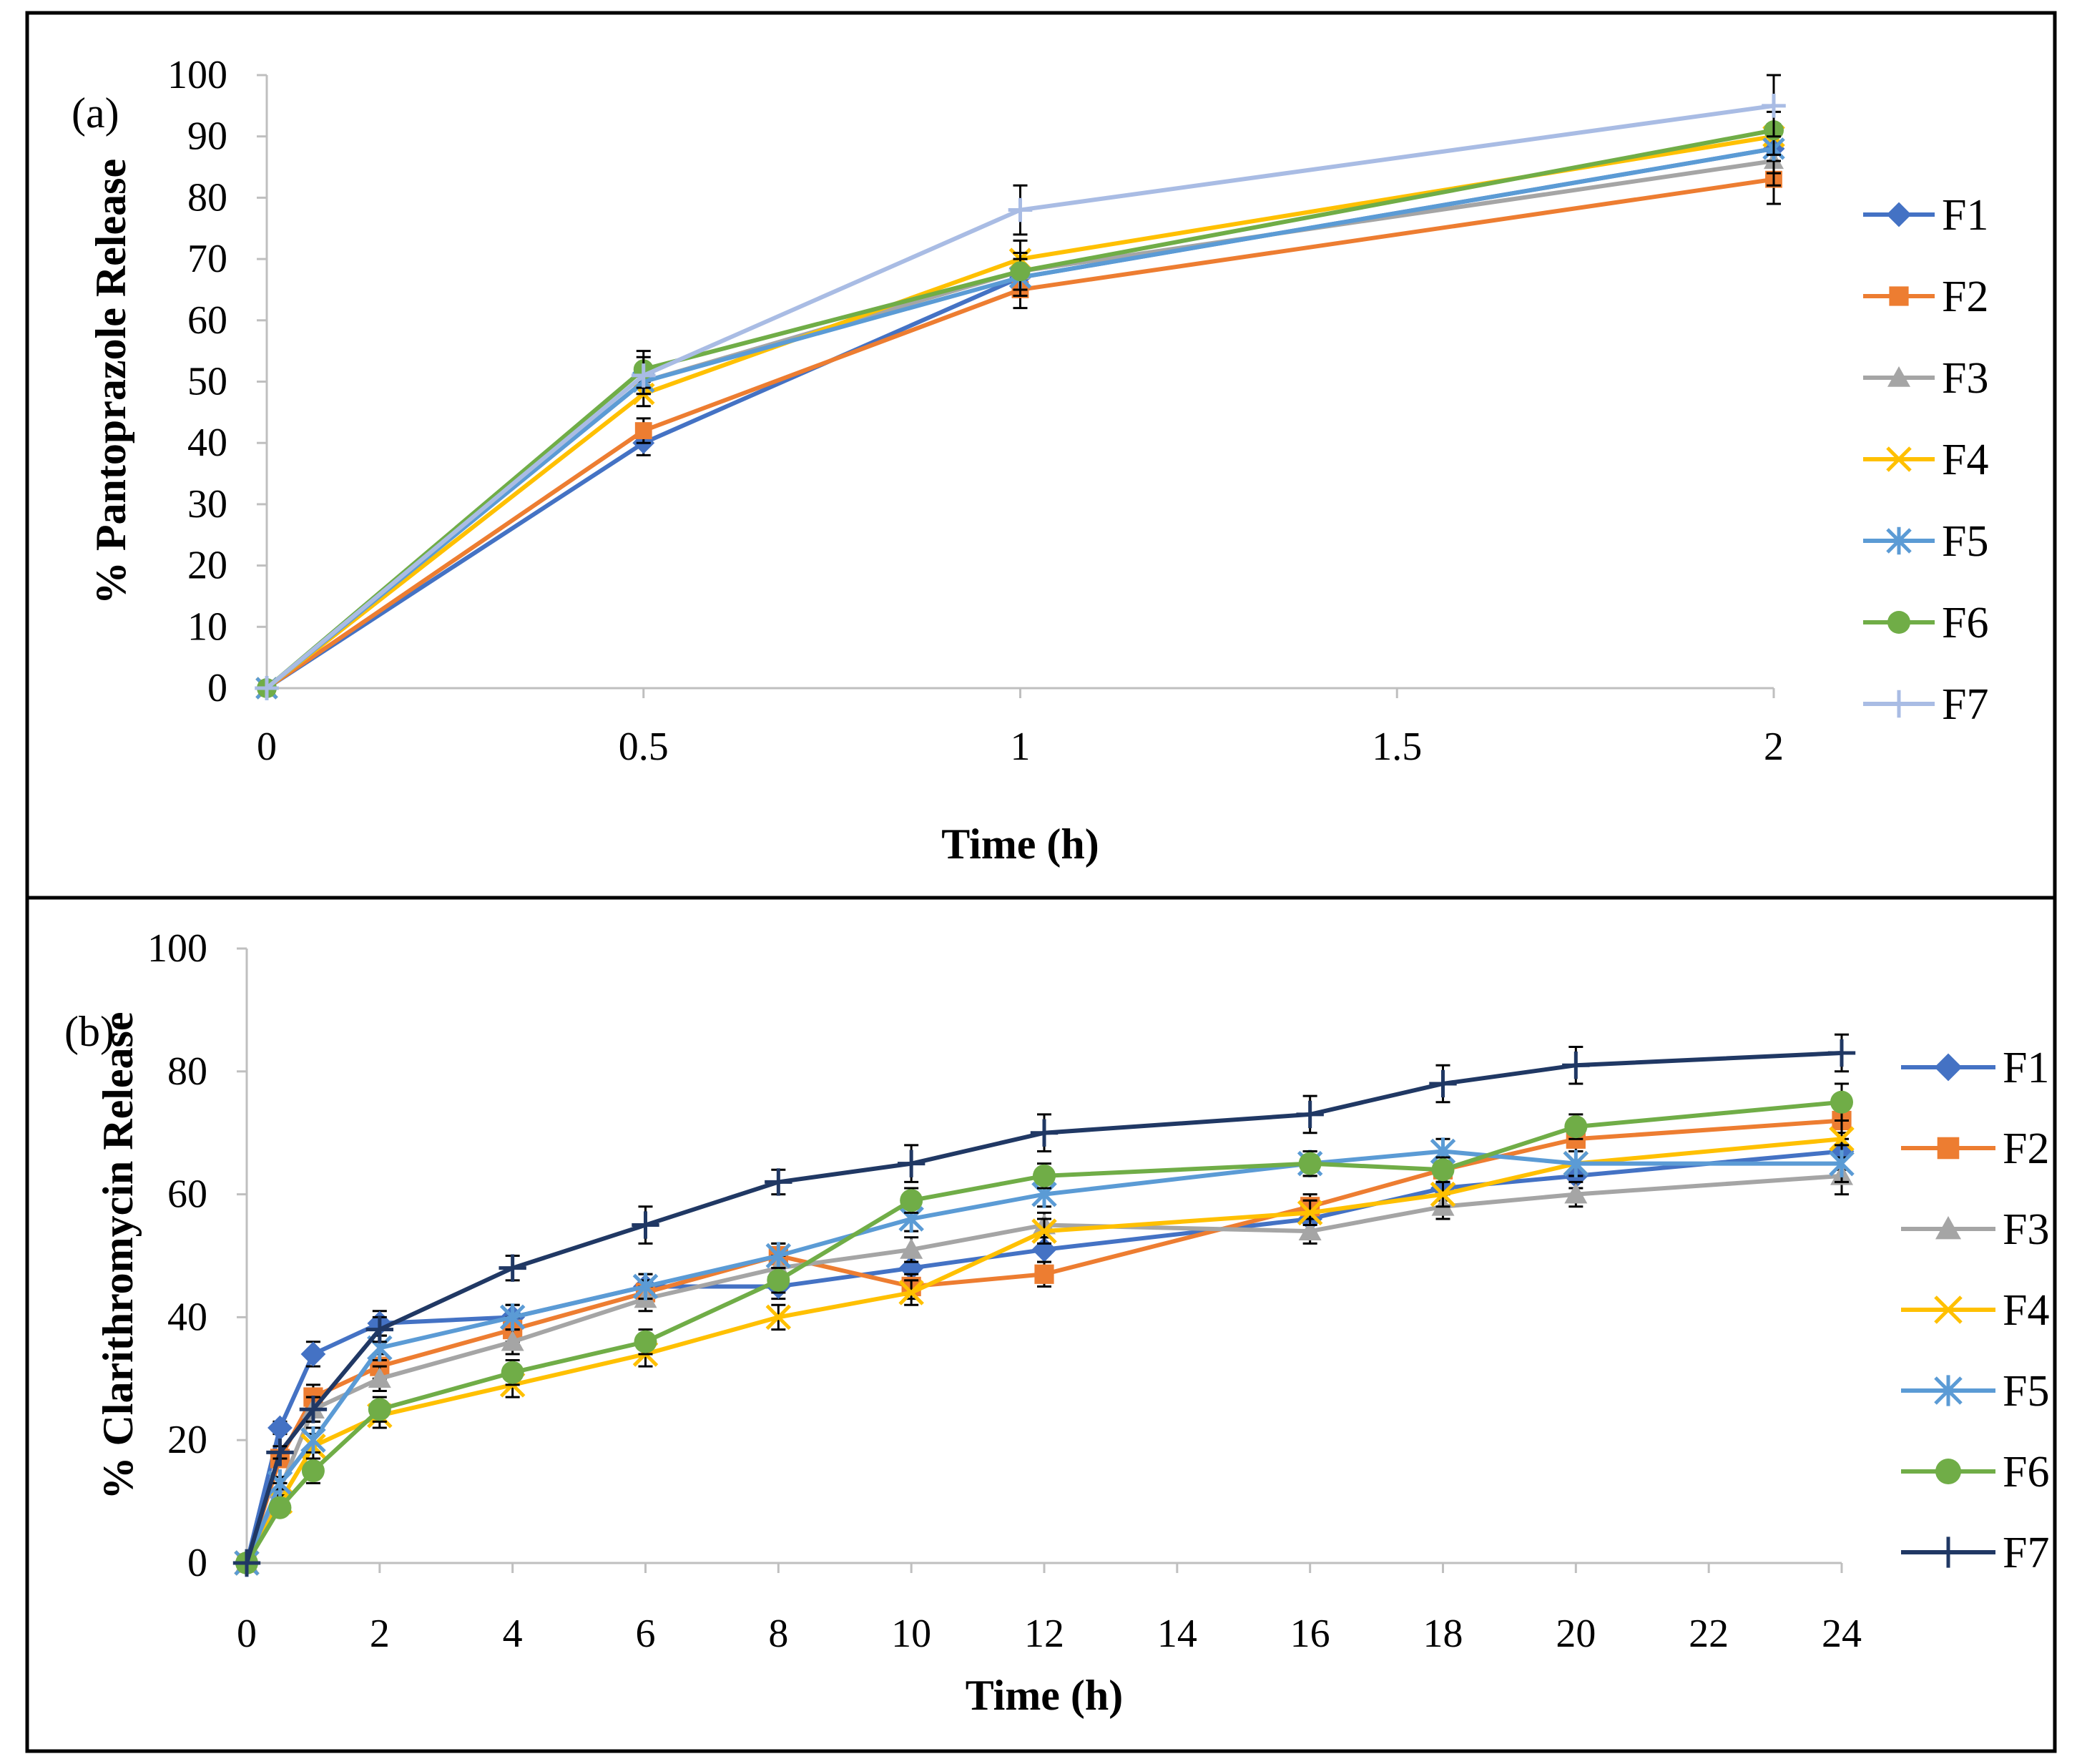 The height and width of the screenshot is (1764, 2082). What do you see at coordinates (1925, 378) in the screenshot?
I see `legend-item-F3: F3` at bounding box center [1925, 378].